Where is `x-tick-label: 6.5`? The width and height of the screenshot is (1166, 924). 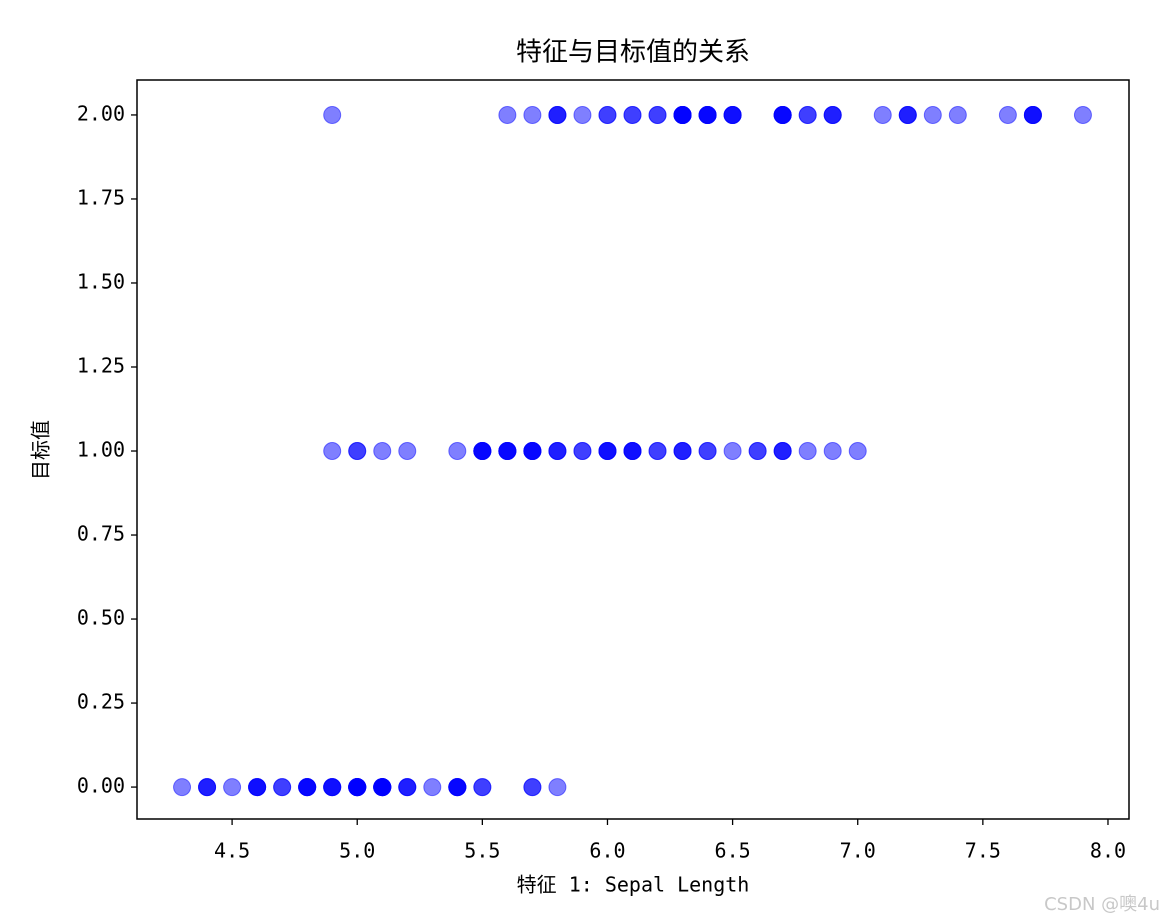 x-tick-label: 6.5 is located at coordinates (733, 851).